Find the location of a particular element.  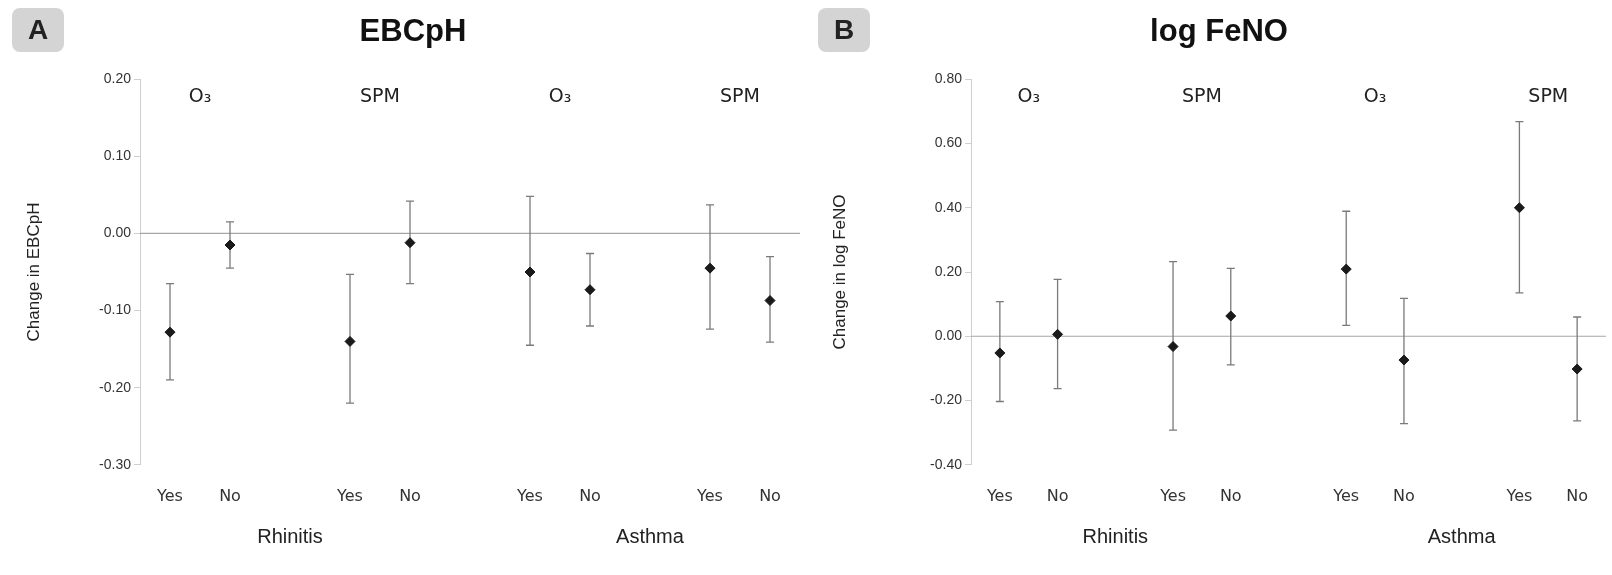

text: B is located at coordinates (844, 30).